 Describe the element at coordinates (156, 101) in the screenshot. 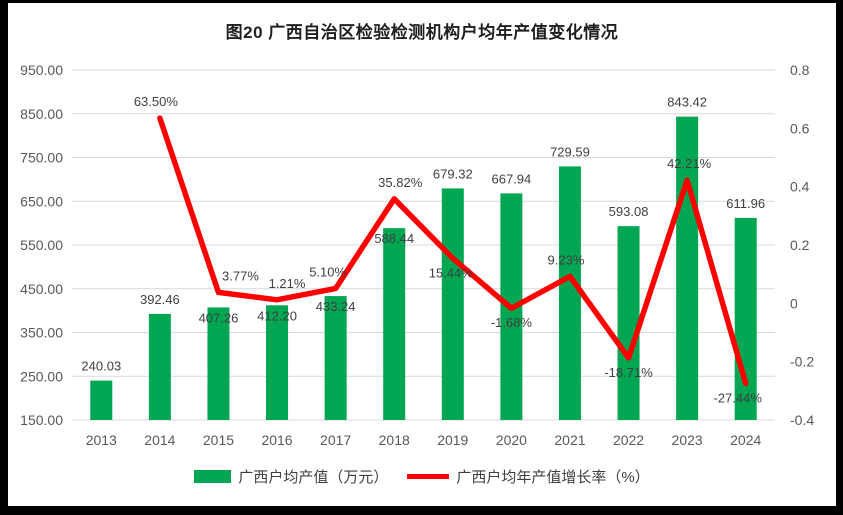

I see `line-label-2014: 63.50%` at that location.